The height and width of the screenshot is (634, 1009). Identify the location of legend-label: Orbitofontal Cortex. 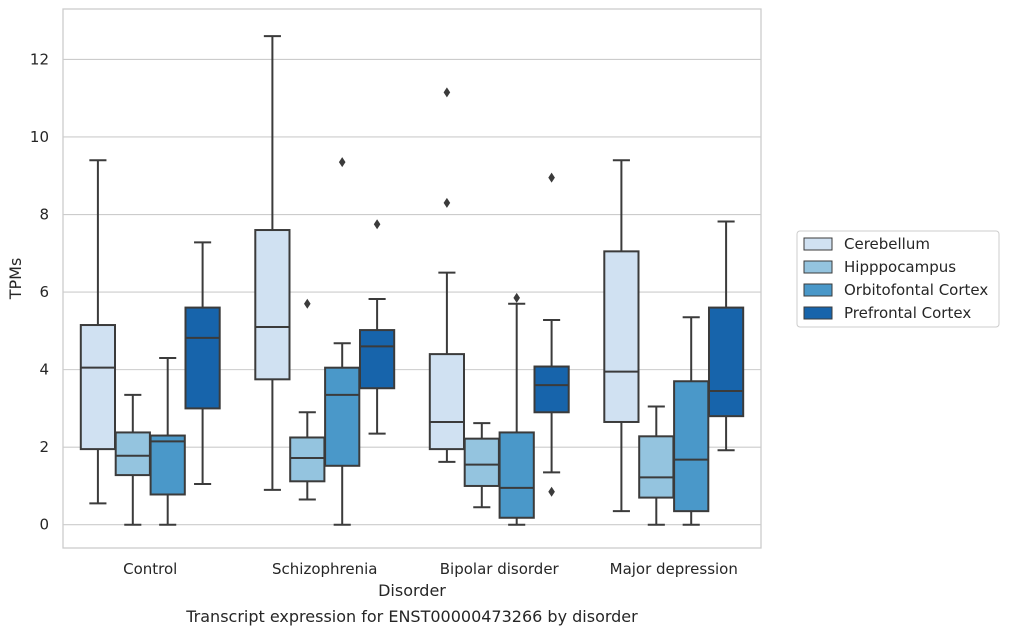
(916, 290).